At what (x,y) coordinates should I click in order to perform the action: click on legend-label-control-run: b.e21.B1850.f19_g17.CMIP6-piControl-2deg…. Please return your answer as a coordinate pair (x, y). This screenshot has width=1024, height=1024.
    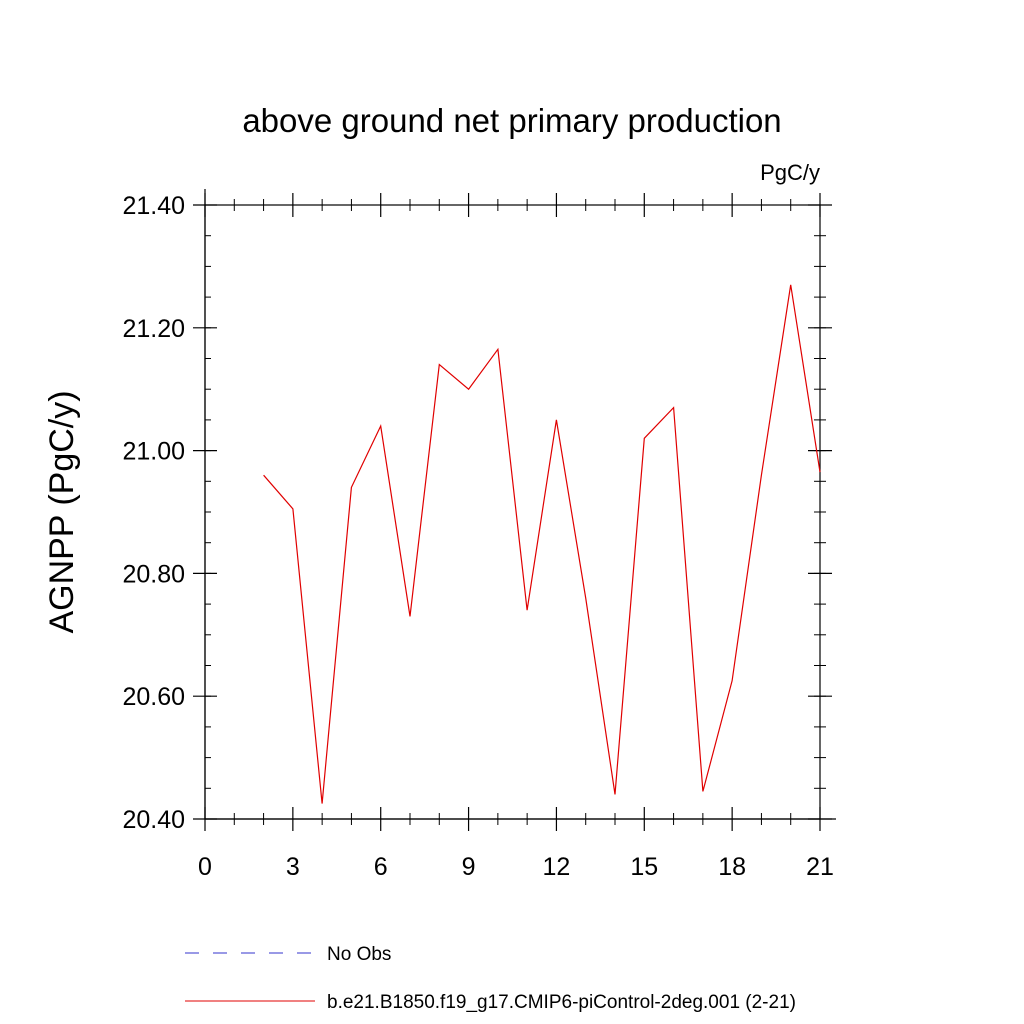
    Looking at the image, I should click on (561, 1002).